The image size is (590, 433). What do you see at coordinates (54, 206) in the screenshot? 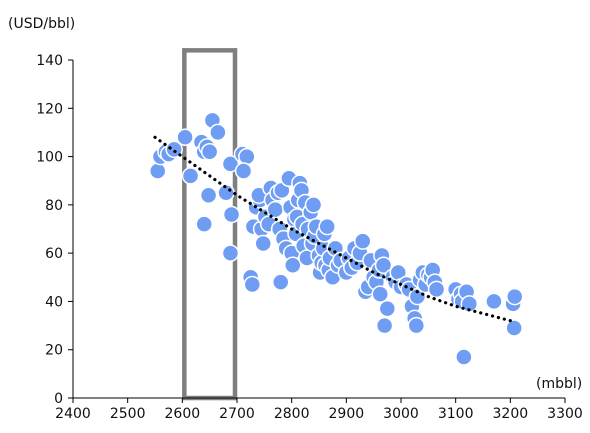
I see `y-tick-label: 80` at bounding box center [54, 206].